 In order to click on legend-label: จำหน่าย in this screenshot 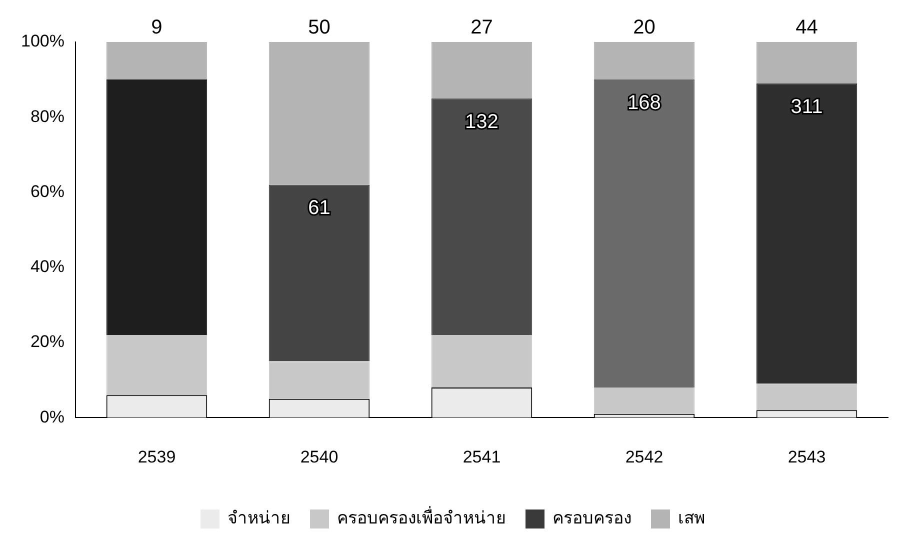, I will do `click(259, 518)`.